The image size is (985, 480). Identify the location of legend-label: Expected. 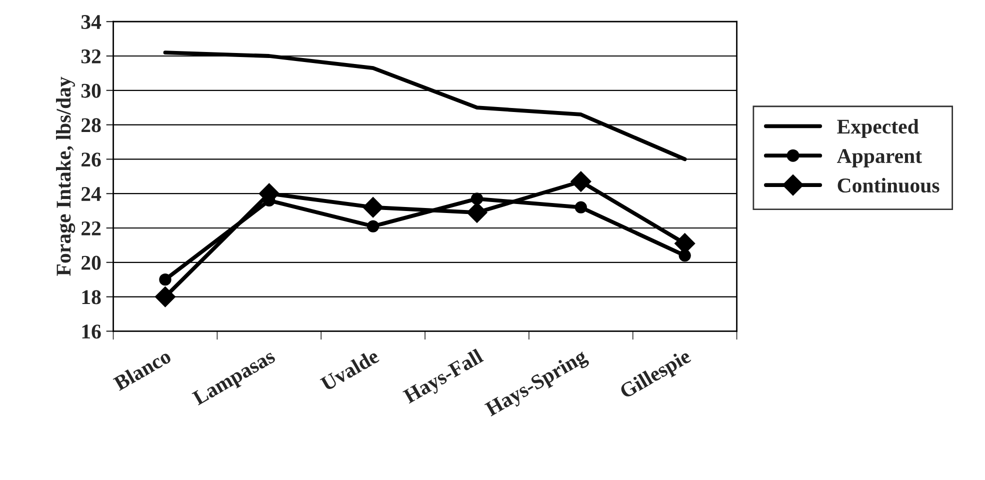
(878, 128).